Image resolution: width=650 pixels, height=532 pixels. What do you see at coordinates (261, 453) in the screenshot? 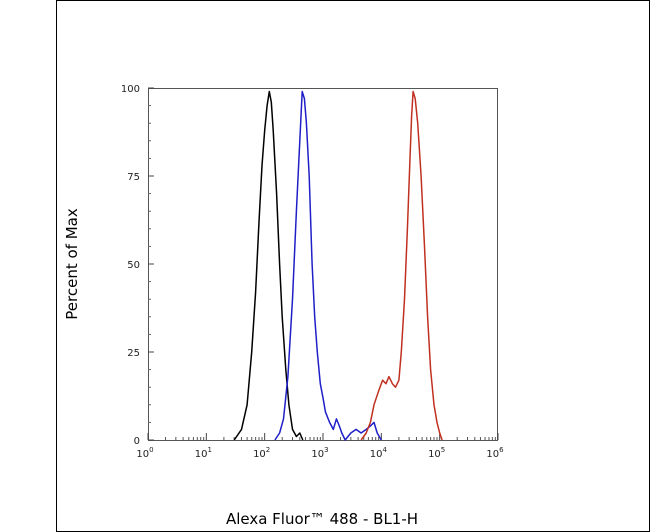
I see `x-tick-label: 10²` at bounding box center [261, 453].